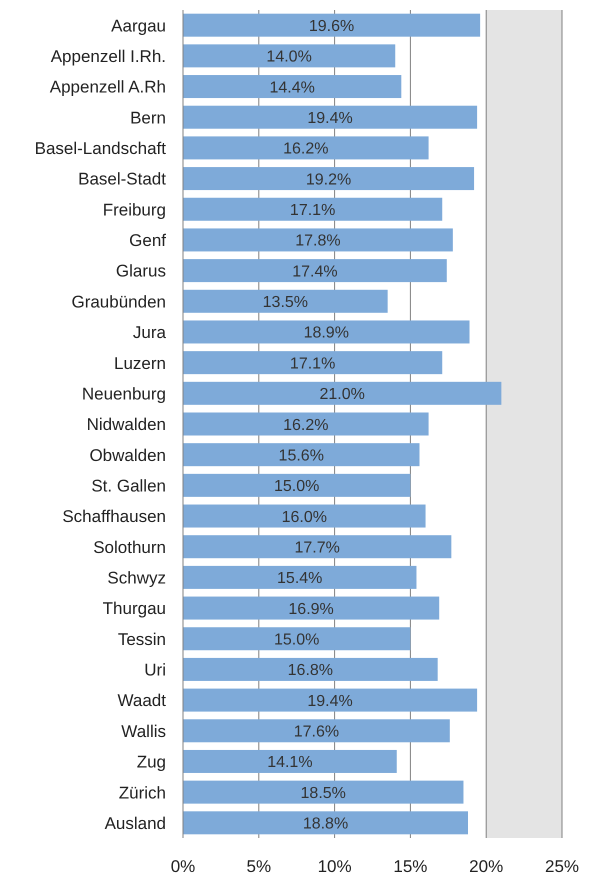 The width and height of the screenshot is (590, 886). I want to click on data-label: 19.6%, so click(331, 26).